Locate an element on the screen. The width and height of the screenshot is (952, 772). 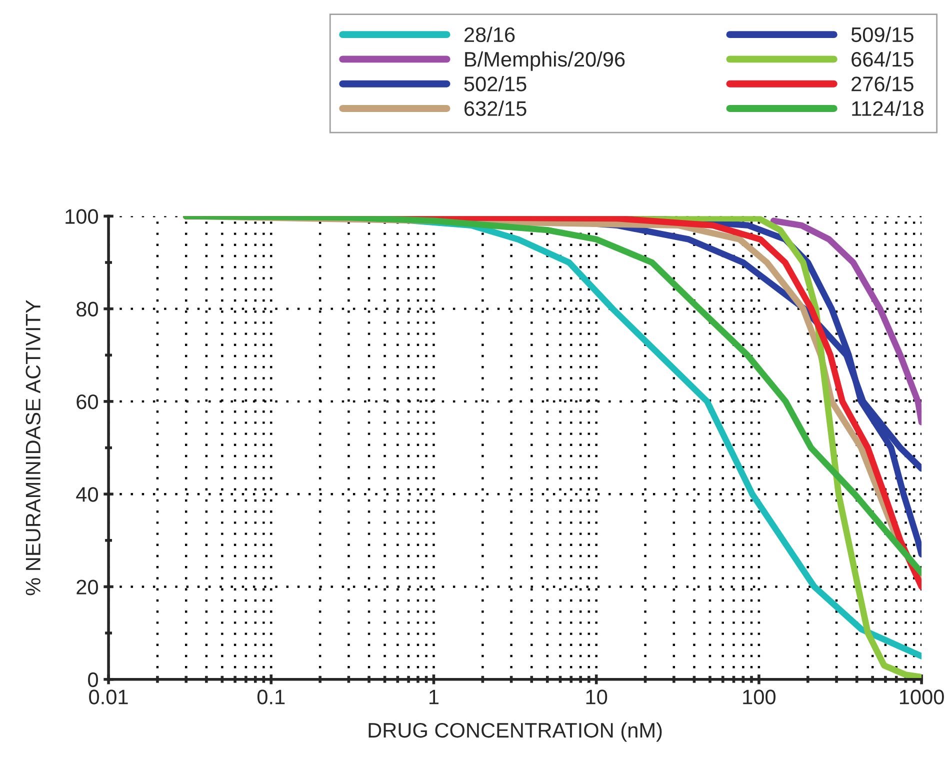
y-tick-label: 0 is located at coordinates (93, 680).